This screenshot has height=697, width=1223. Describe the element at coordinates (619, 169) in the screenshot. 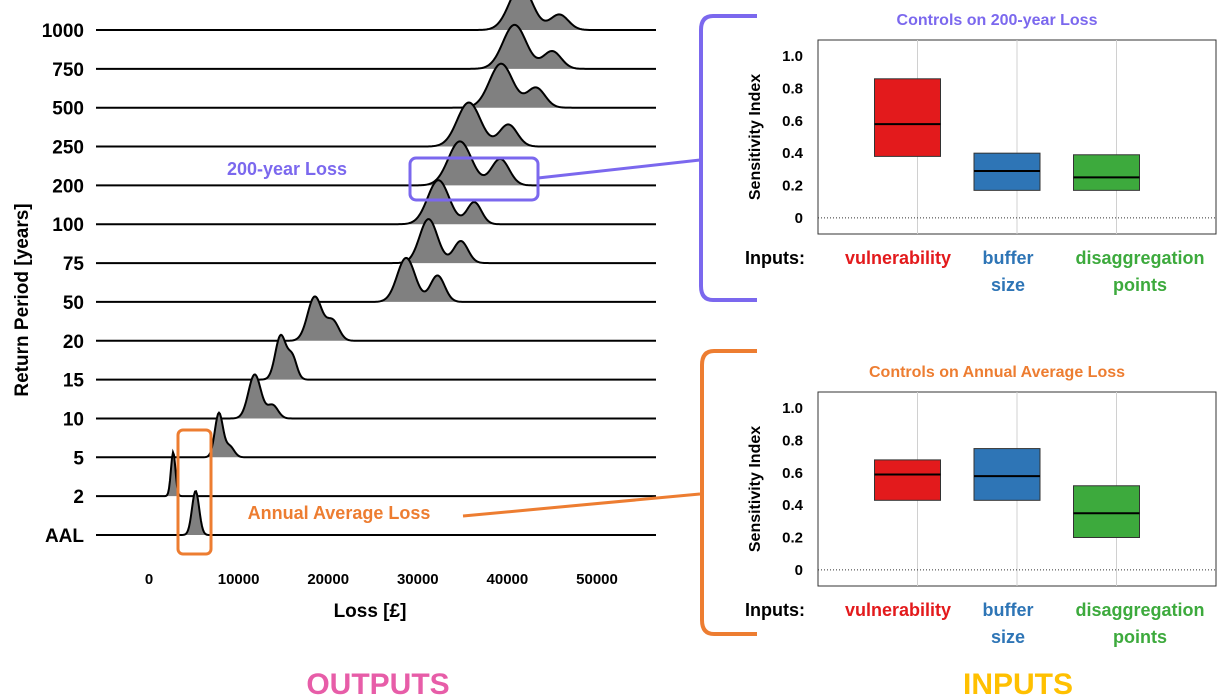

I see `callout-200-year-connector` at that location.